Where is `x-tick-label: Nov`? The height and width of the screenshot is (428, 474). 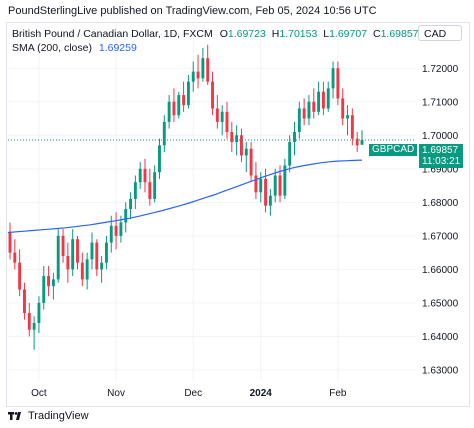
x-tick-label: Nov is located at coordinates (116, 393).